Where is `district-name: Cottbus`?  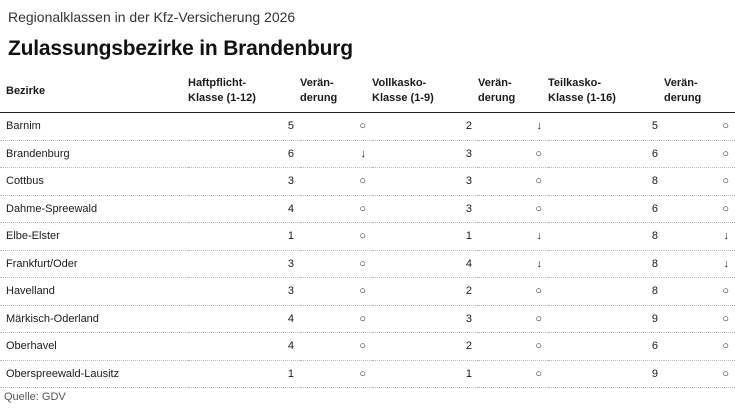 district-name: Cottbus is located at coordinates (94, 181).